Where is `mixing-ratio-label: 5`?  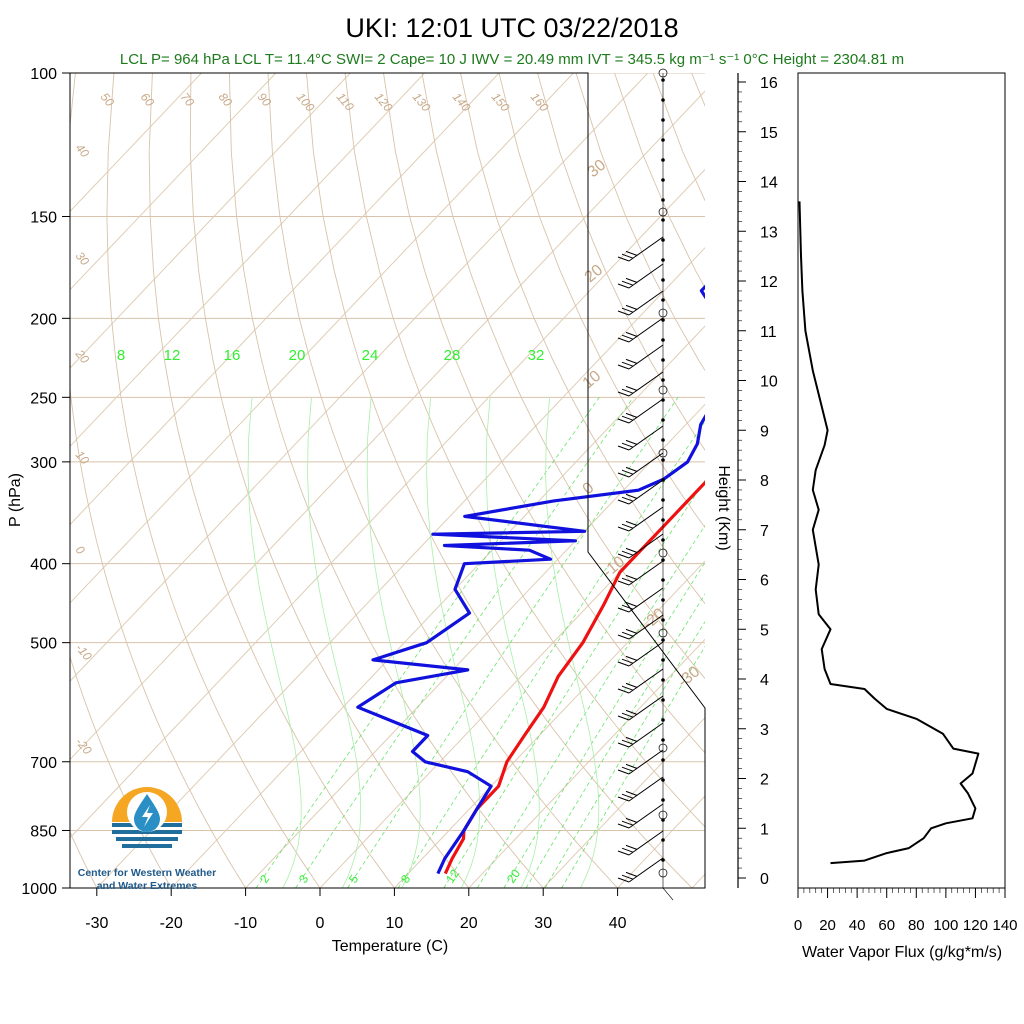
mixing-ratio-label: 5 is located at coordinates (353, 879).